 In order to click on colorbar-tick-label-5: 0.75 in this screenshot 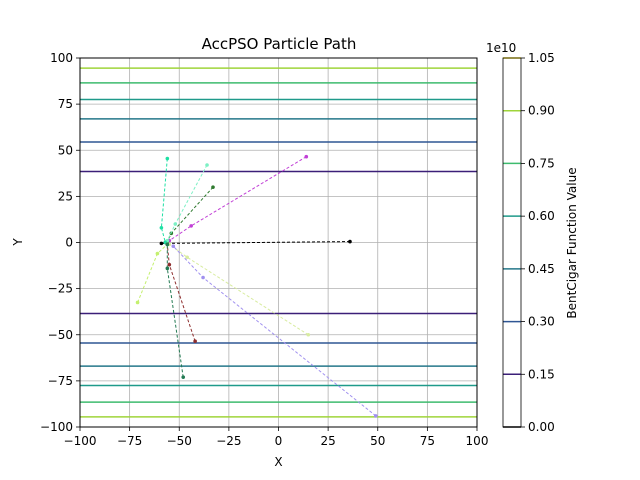, I will do `click(541, 163)`.